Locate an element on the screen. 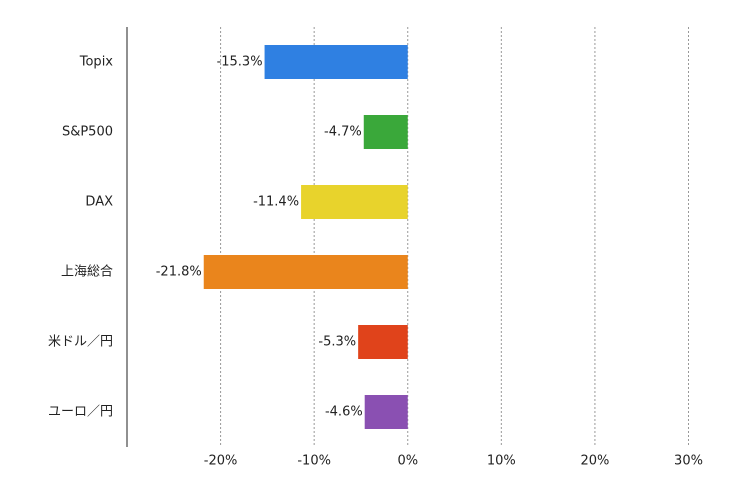 Image resolution: width=750 pixels, height=488 pixels. y-tick-label: DAX is located at coordinates (99, 202).